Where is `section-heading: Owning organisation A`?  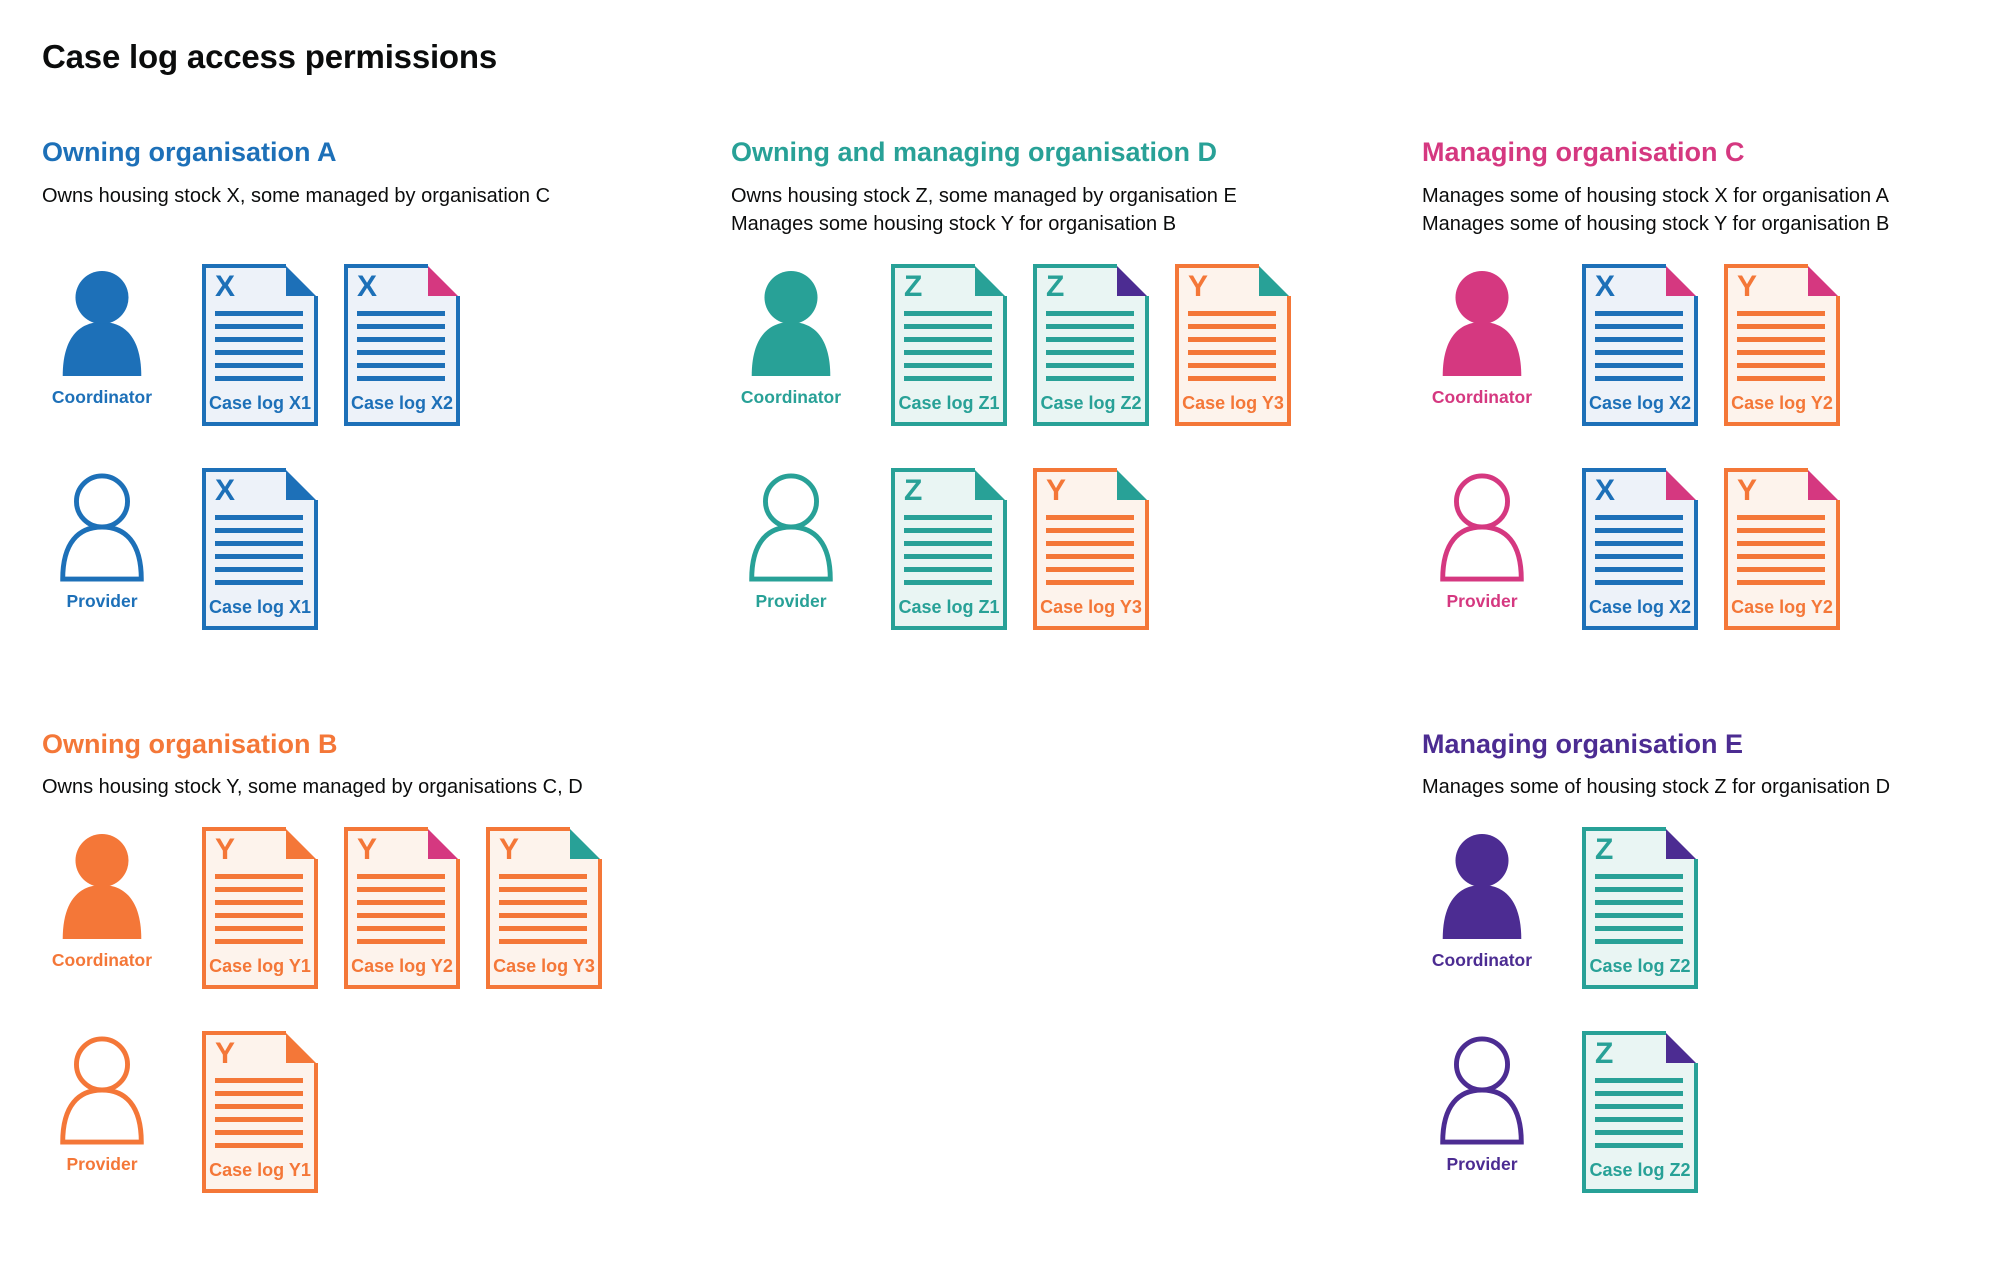 section-heading: Owning organisation A is located at coordinates (189, 151).